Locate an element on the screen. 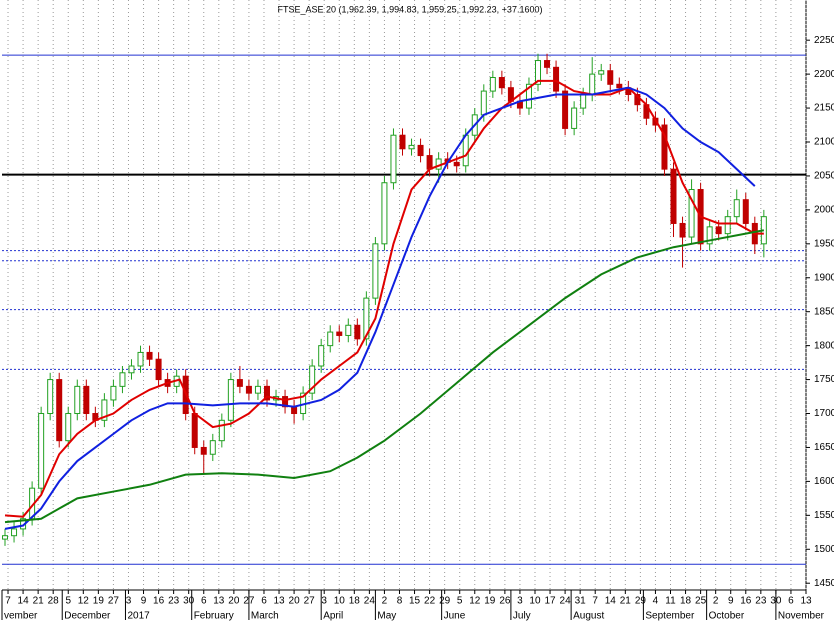 The height and width of the screenshot is (623, 834). y-tick-label: 1650 is located at coordinates (824, 447).